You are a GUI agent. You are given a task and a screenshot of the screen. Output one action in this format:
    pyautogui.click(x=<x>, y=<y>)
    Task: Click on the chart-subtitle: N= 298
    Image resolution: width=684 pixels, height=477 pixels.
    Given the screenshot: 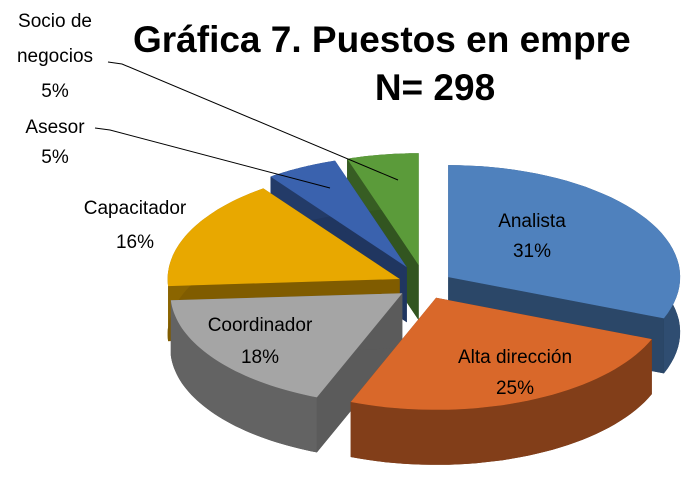 What is the action you would take?
    pyautogui.click(x=435, y=87)
    